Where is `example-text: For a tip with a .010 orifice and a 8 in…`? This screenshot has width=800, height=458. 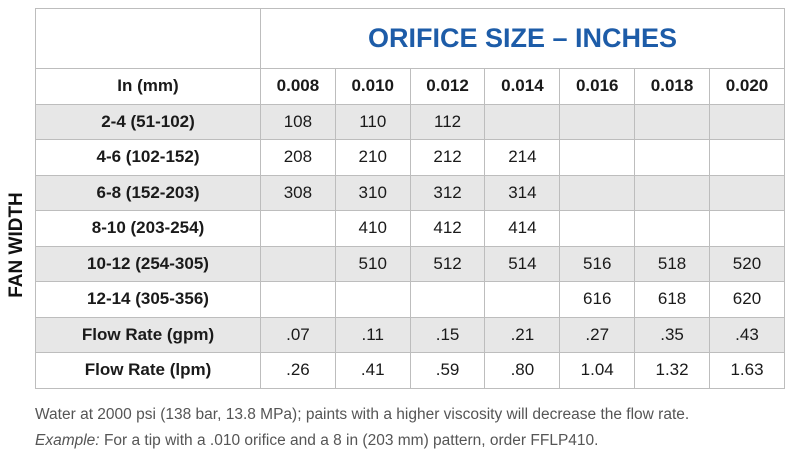 example-text: For a tip with a .010 orifice and a 8 in… is located at coordinates (351, 440).